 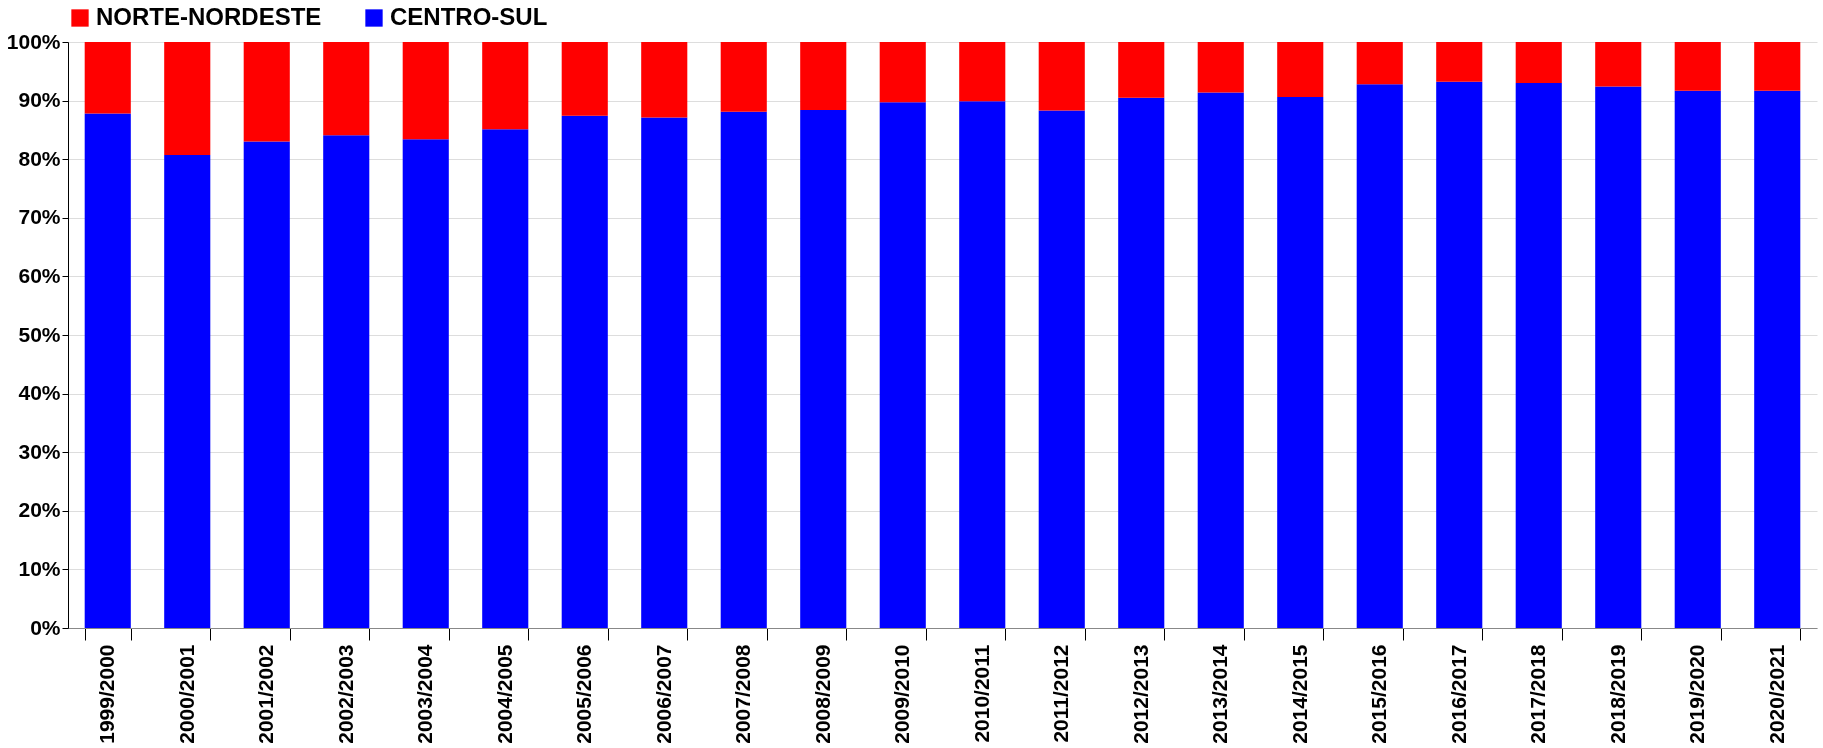 I want to click on y-tick-label: 20%, so click(x=39, y=510).